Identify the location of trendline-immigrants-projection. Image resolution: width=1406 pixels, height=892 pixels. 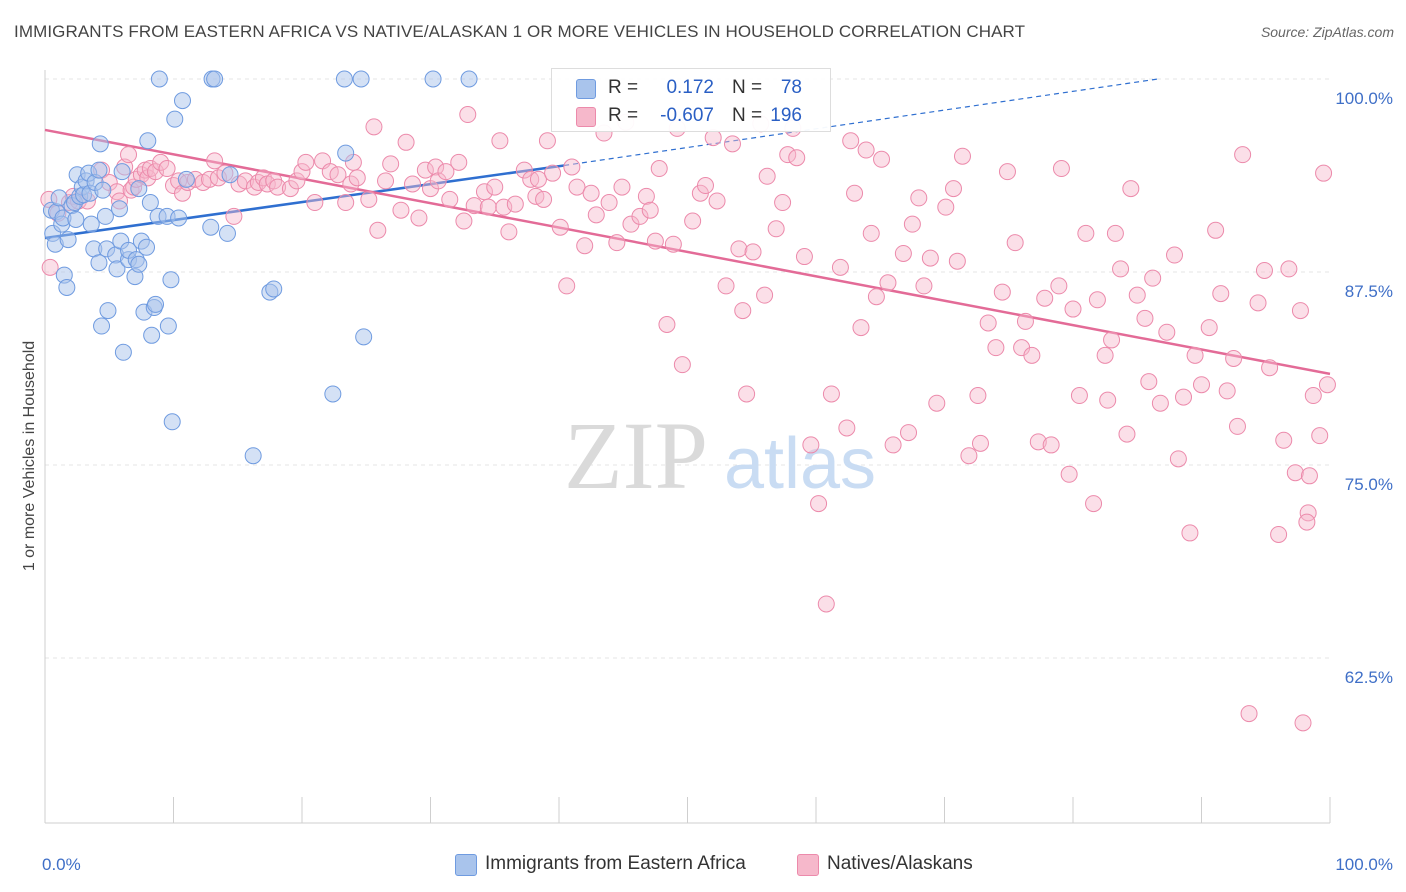
(861, 122).